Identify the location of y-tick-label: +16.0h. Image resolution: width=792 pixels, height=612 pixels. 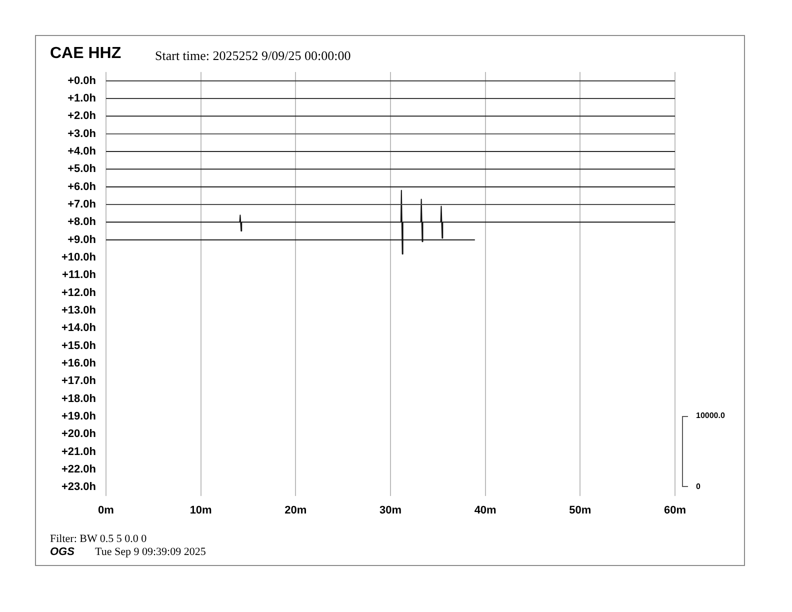
(78, 364).